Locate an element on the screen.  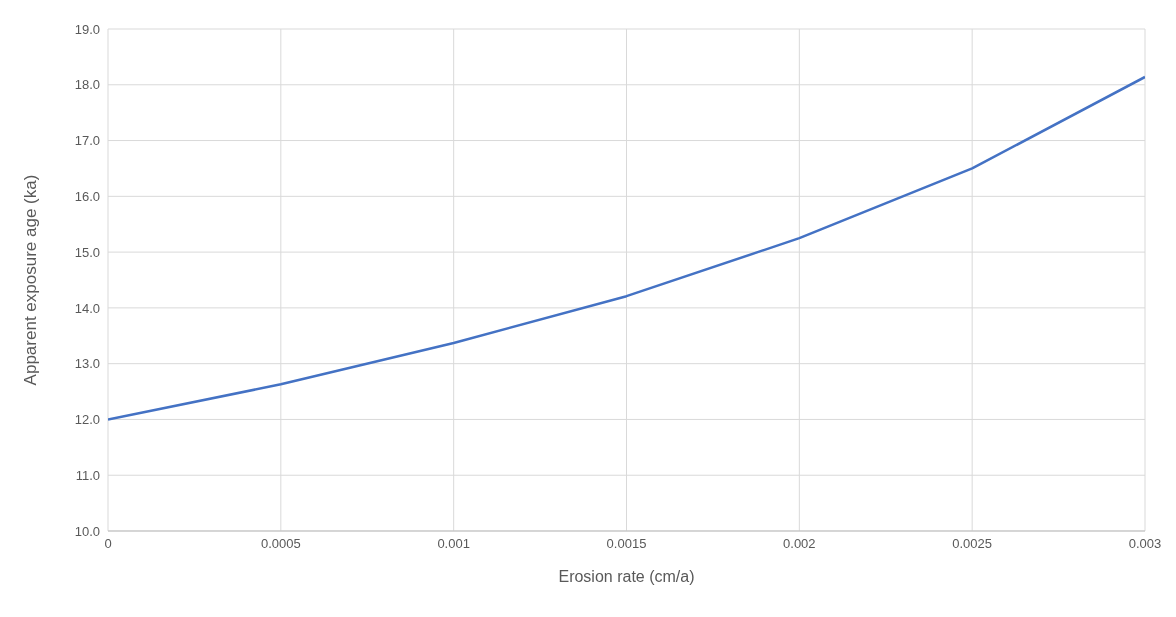
y-tick-label: 14.0 is located at coordinates (87, 308).